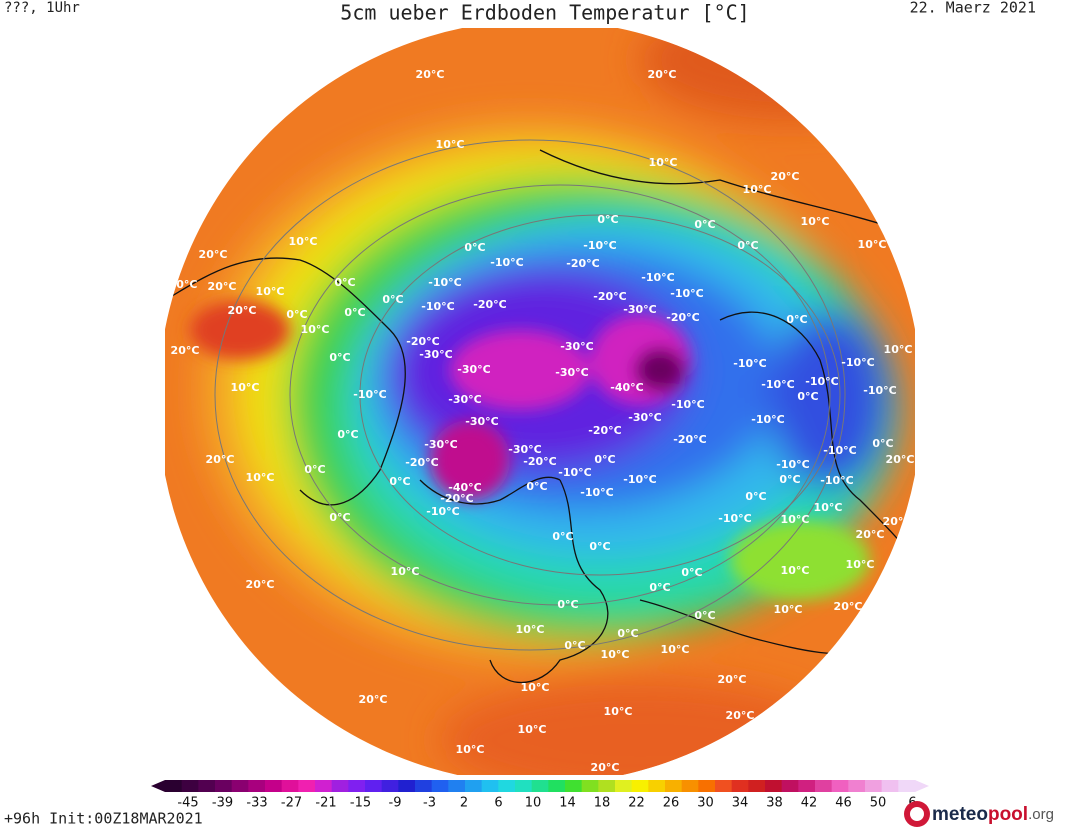 The image size is (1080, 837). I want to click on colorbar-label: -27, so click(291, 803).